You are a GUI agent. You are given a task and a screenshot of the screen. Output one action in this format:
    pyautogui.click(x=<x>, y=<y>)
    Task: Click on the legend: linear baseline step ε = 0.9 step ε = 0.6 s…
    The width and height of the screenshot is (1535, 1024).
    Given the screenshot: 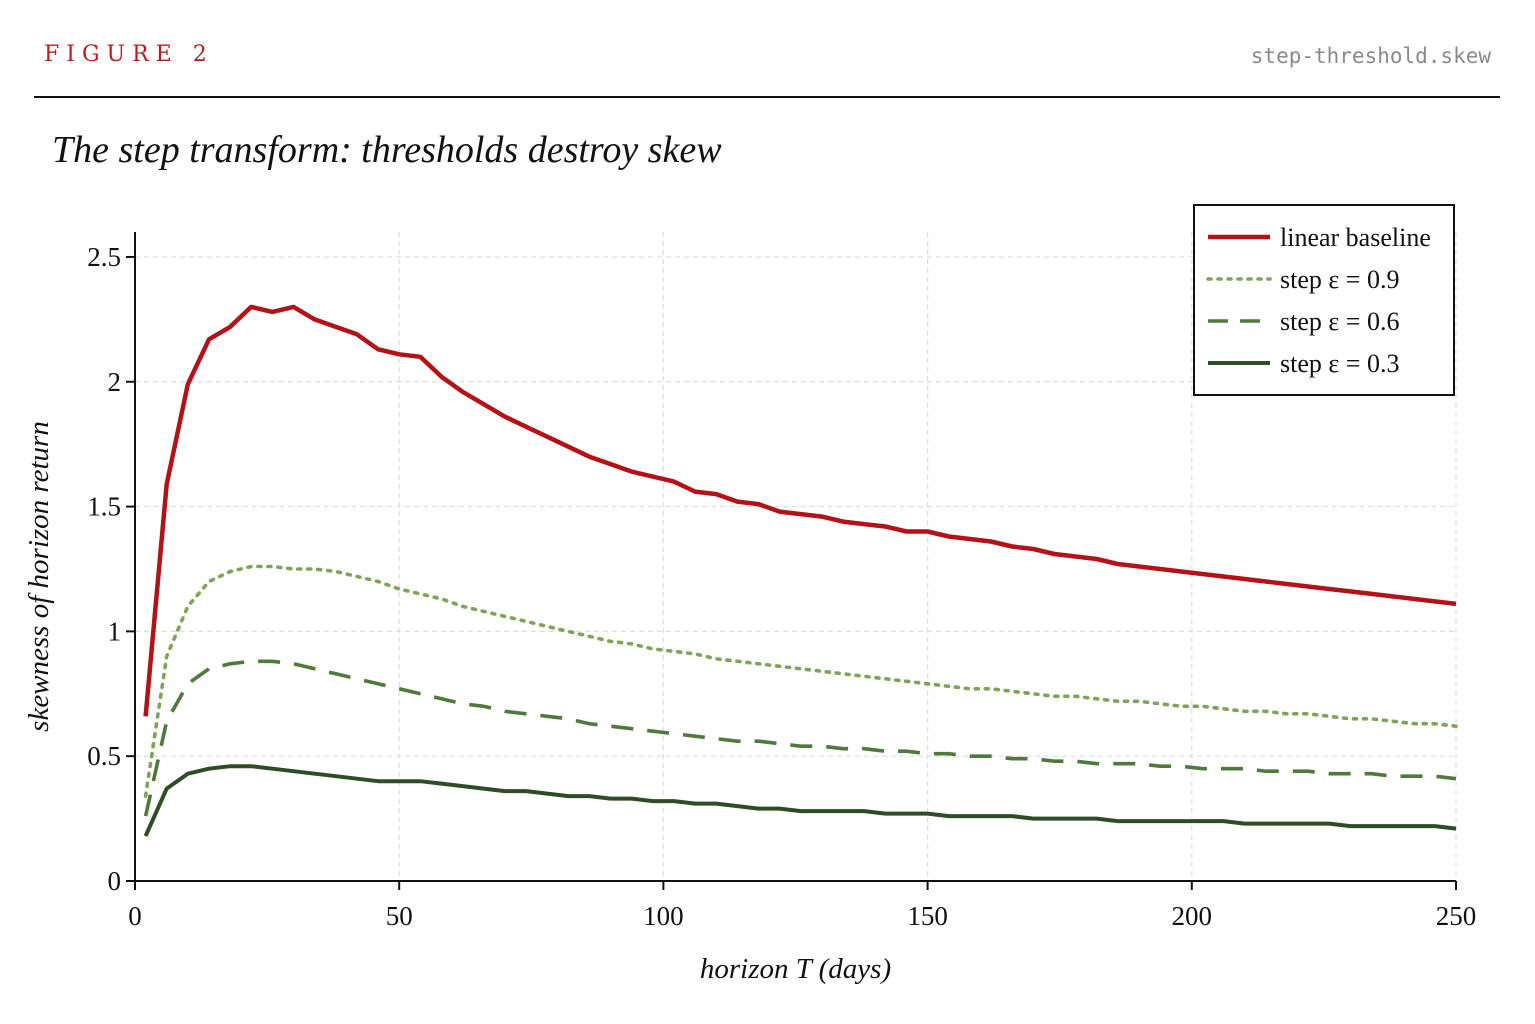 What is the action you would take?
    pyautogui.click(x=1324, y=300)
    